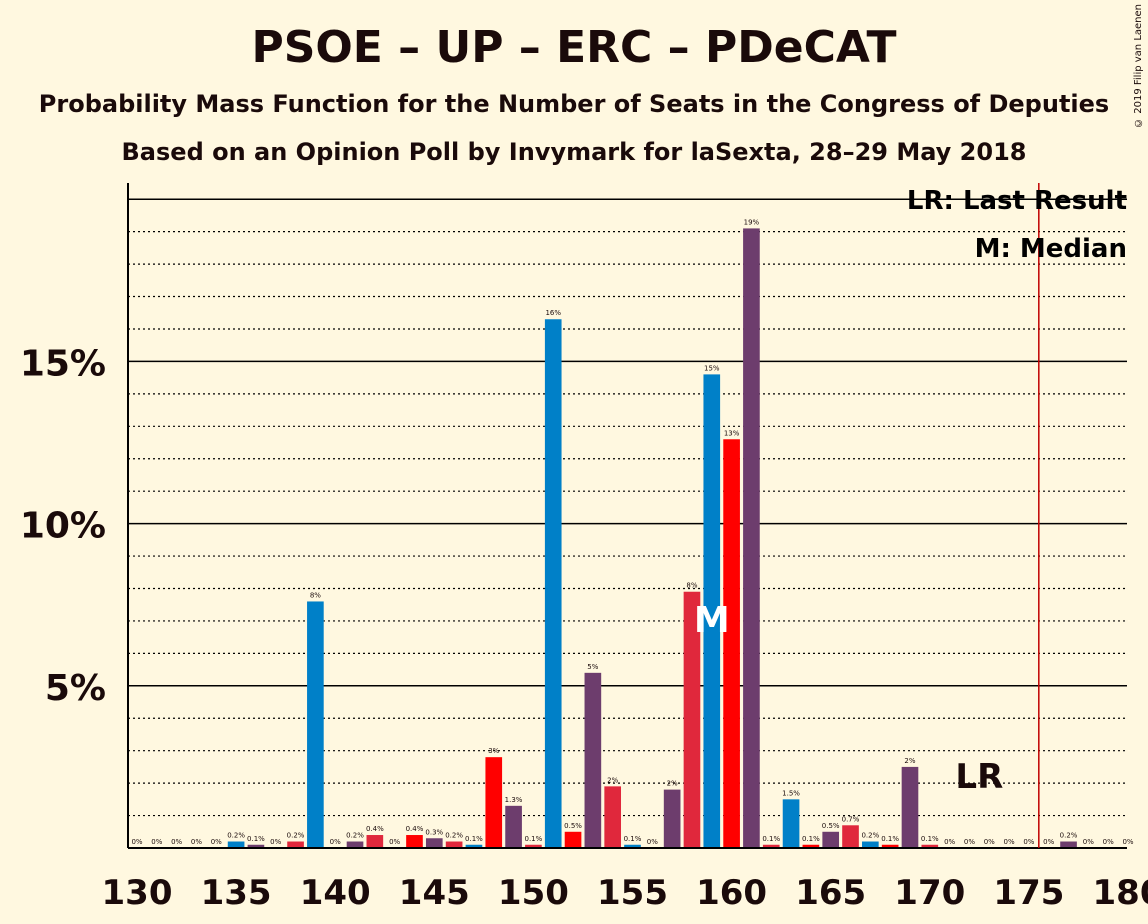 Image resolution: width=1148 pixels, height=924 pixels. What do you see at coordinates (1028, 893) in the screenshot?
I see `x-tick-label: 175` at bounding box center [1028, 893].